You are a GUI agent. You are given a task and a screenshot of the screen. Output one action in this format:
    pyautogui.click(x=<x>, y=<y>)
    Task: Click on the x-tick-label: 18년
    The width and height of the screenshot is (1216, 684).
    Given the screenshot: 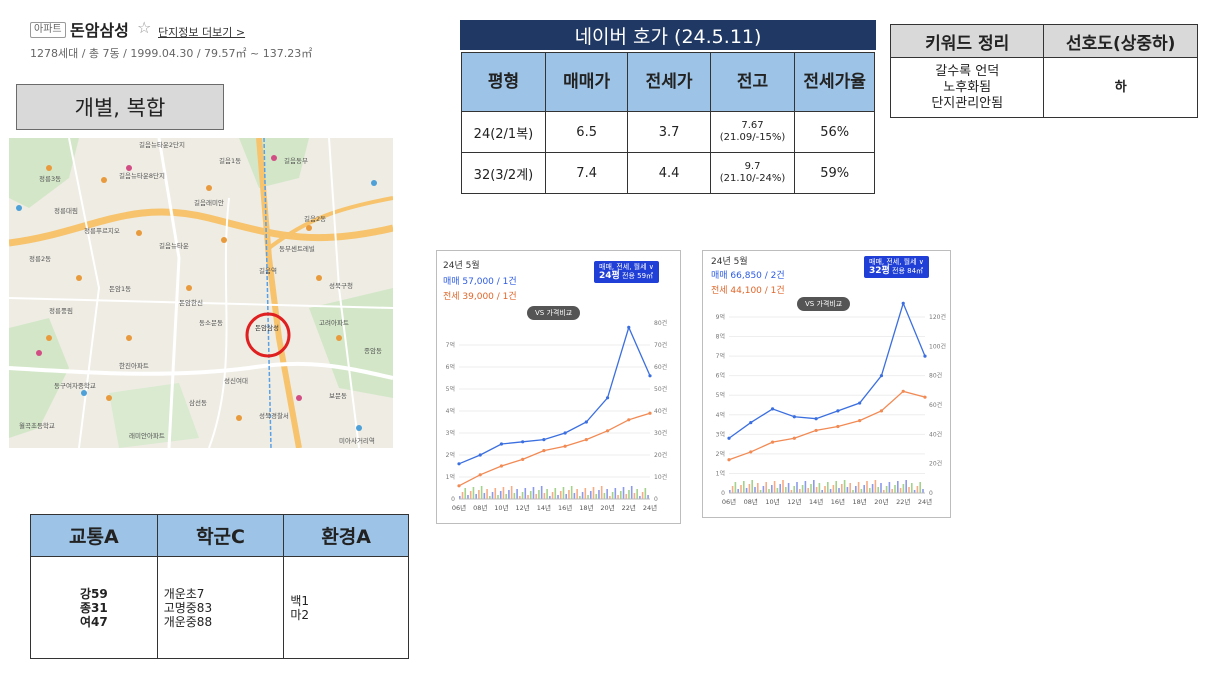 What is the action you would take?
    pyautogui.click(x=586, y=507)
    